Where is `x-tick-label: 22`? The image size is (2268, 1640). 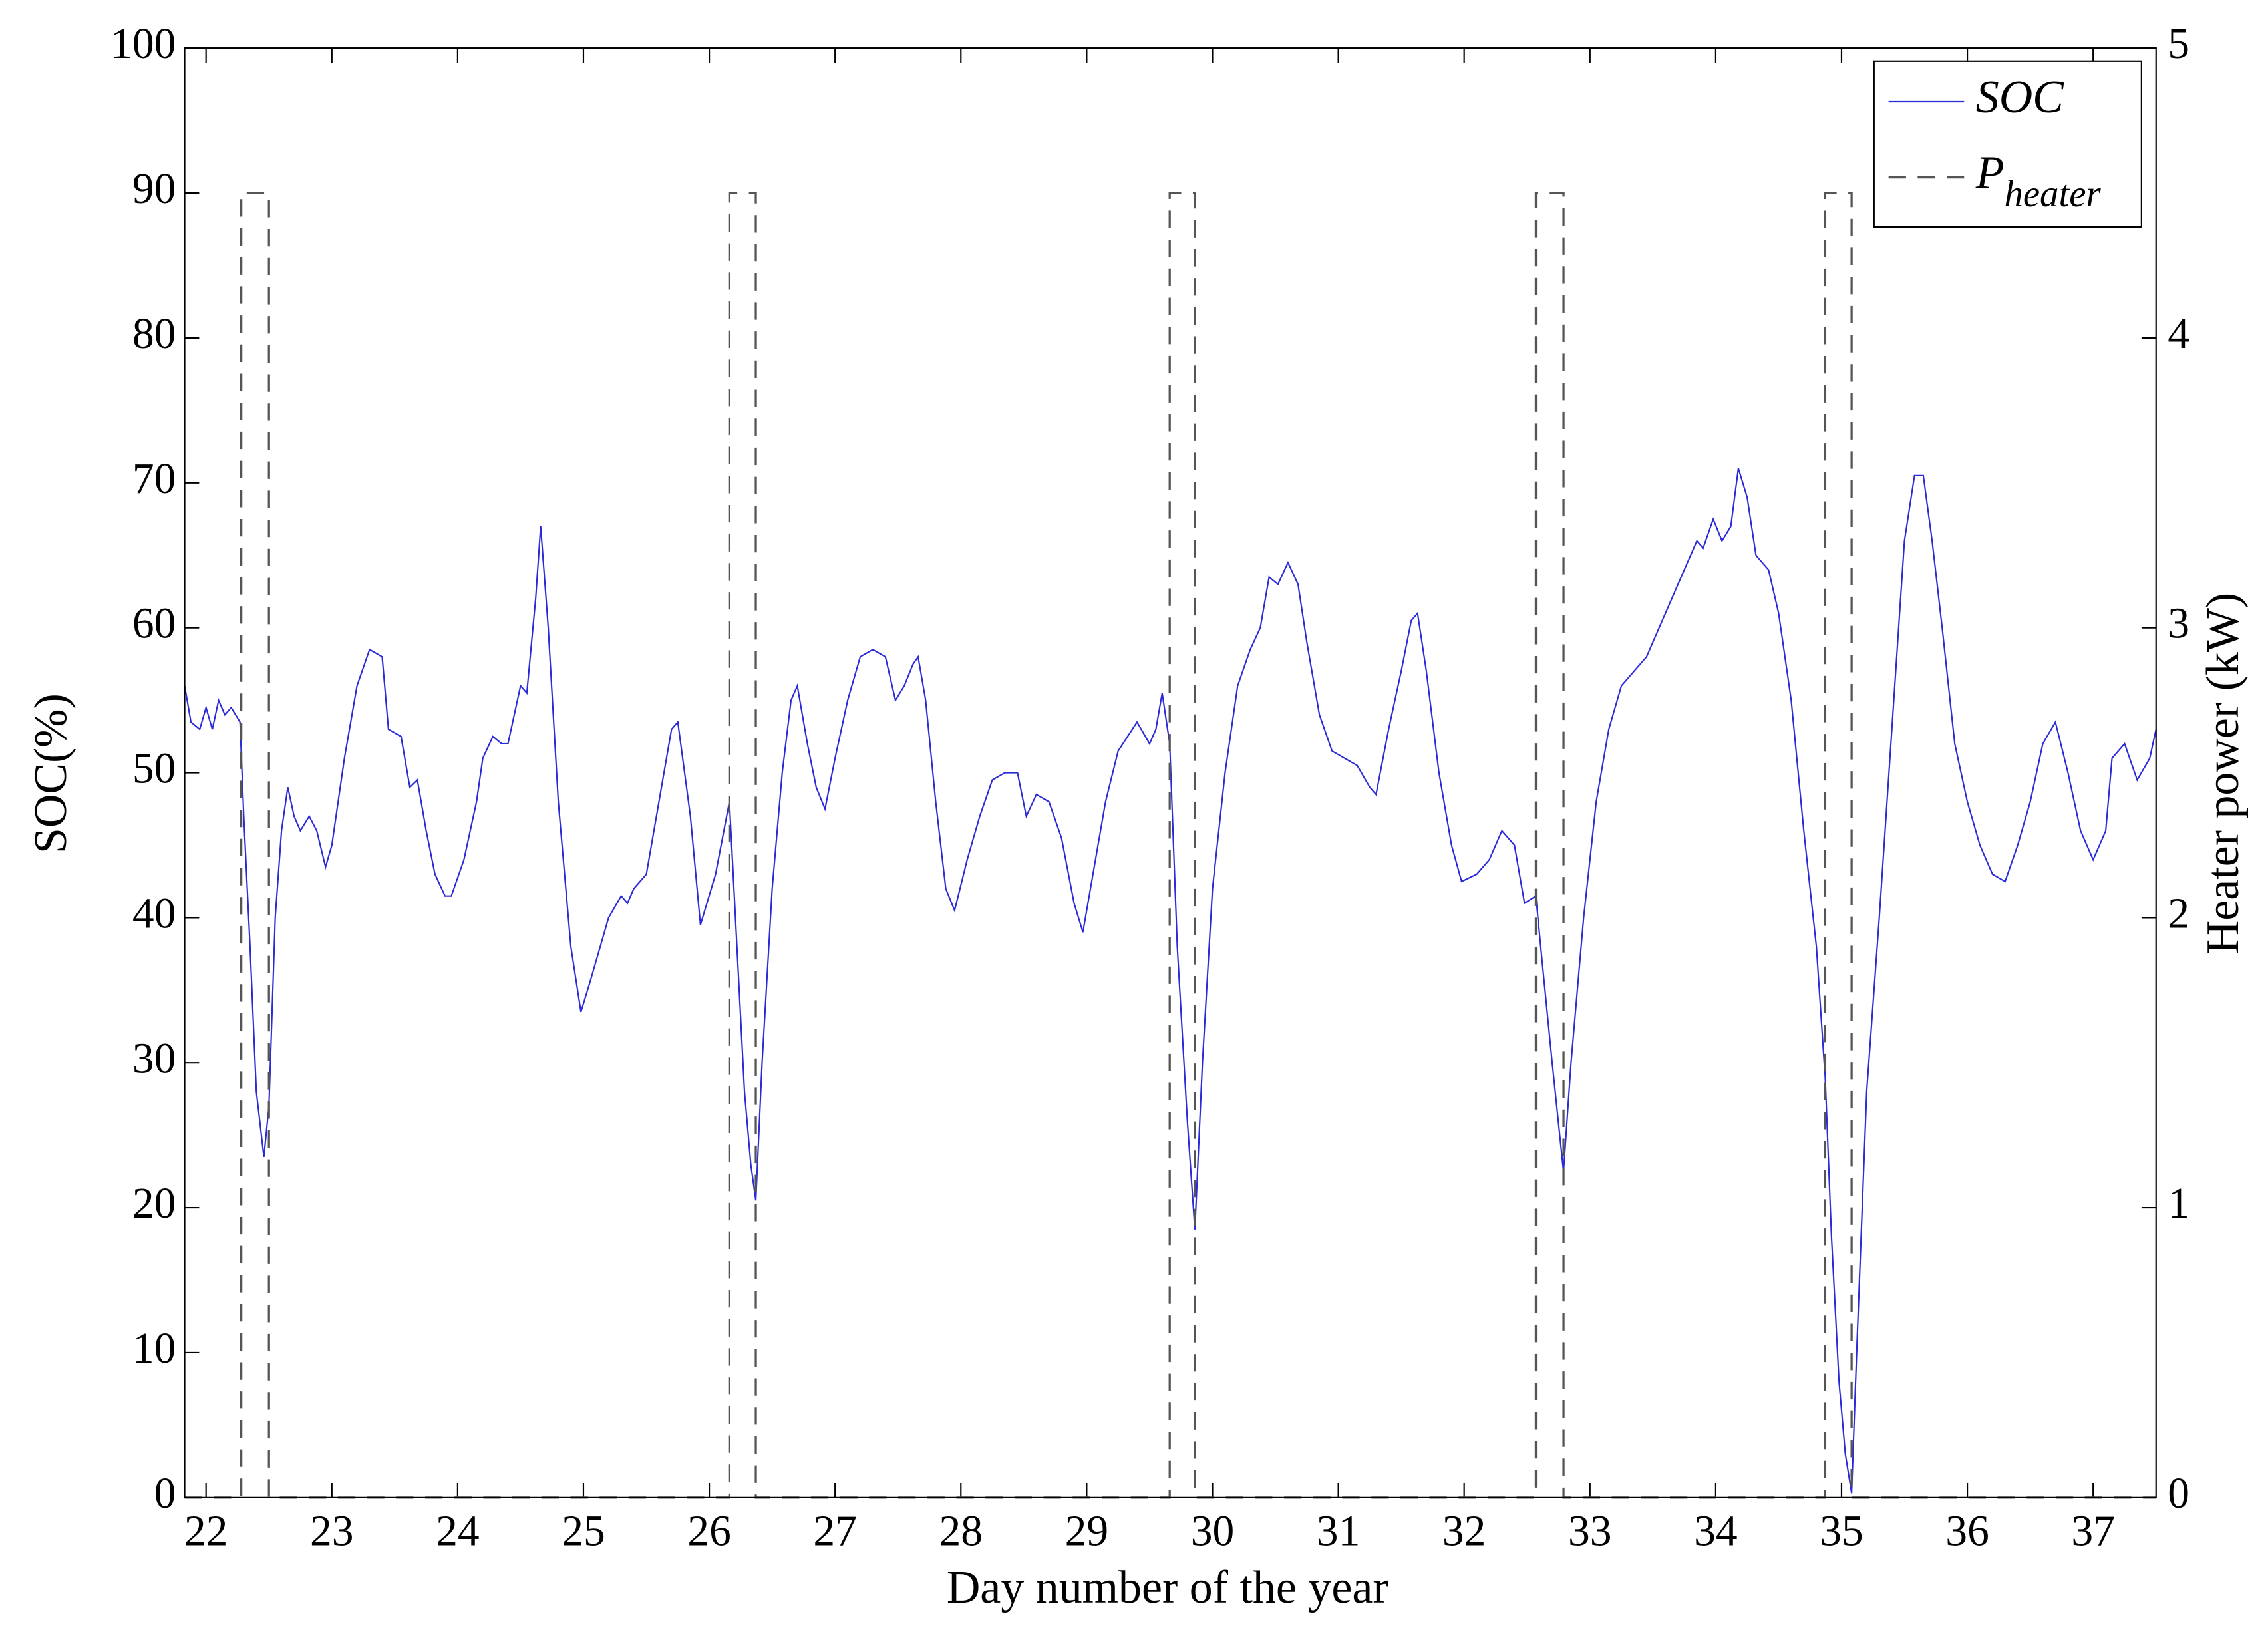
x-tick-label: 22 is located at coordinates (206, 1532).